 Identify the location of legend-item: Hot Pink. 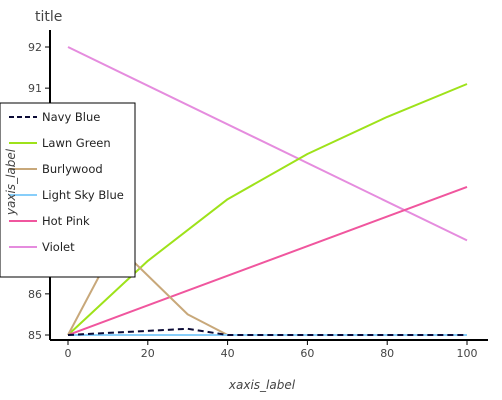
(49, 221).